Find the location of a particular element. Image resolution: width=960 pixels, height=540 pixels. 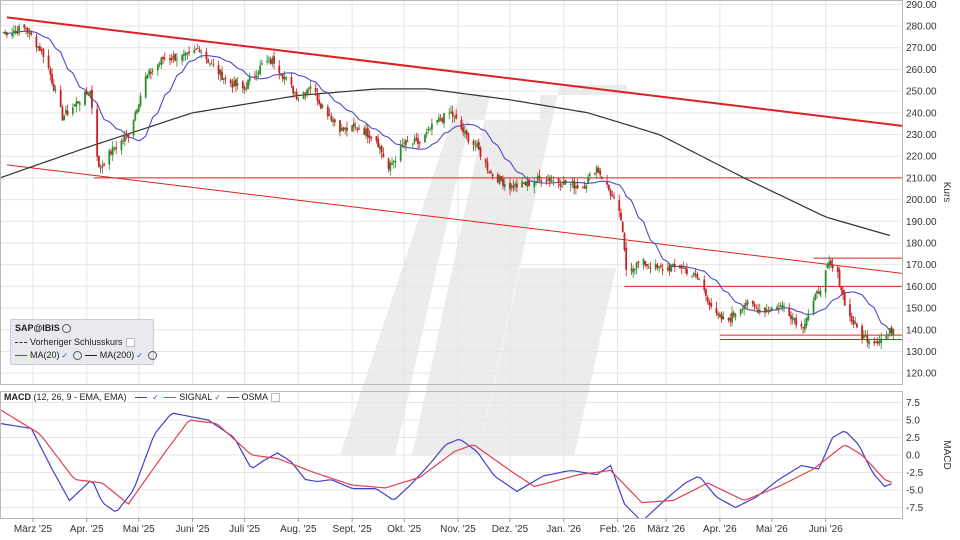

x-tick-label: Dez. '25 is located at coordinates (510, 529).